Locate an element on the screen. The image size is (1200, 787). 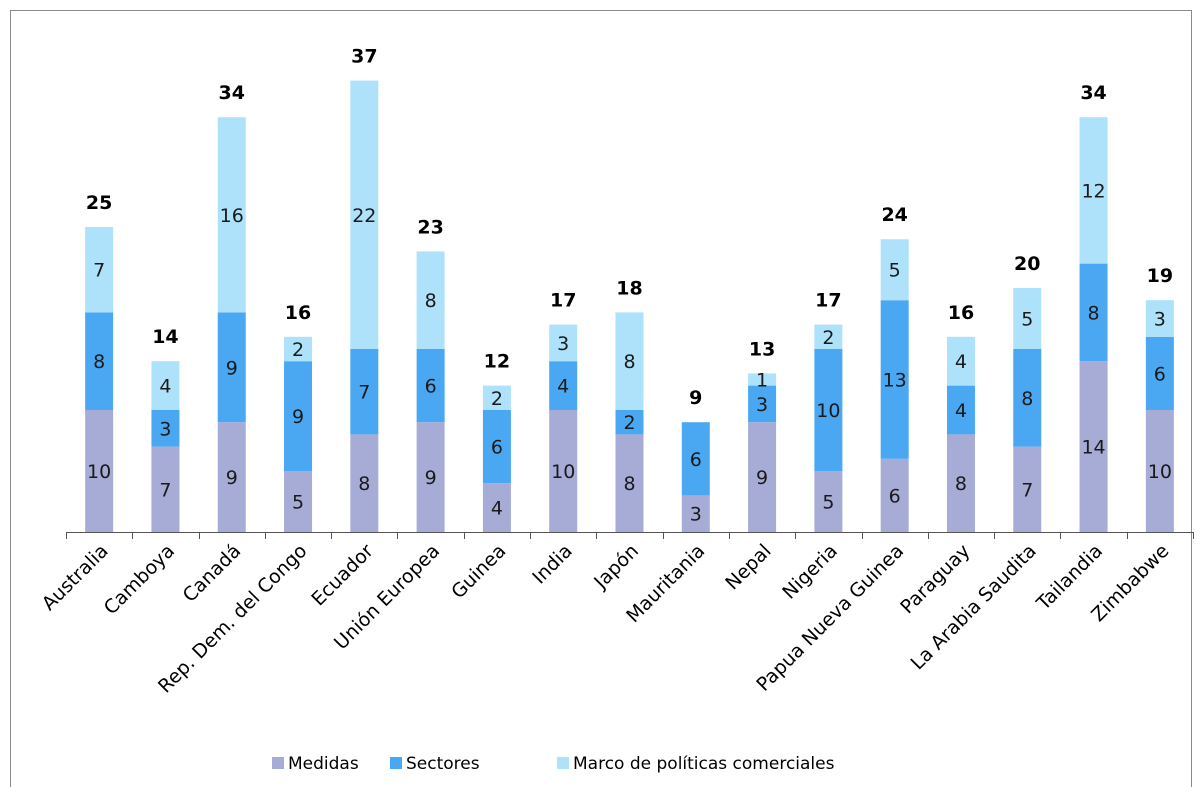
total-value-label: 18 is located at coordinates (629, 288).